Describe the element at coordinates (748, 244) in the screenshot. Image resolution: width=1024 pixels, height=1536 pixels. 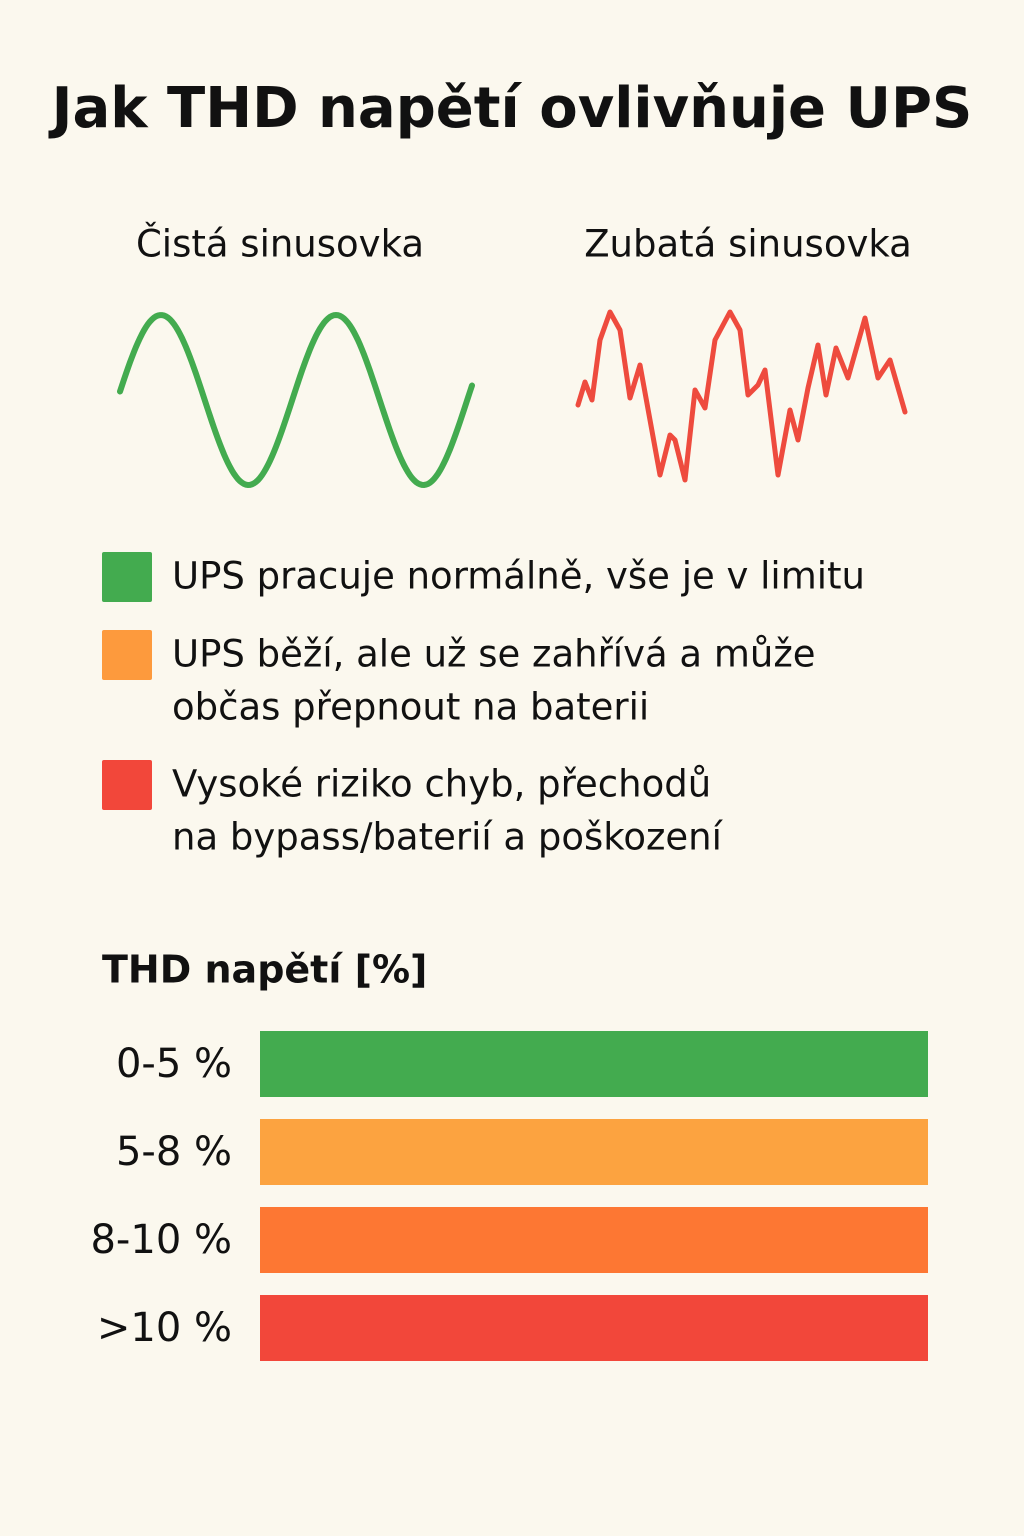
I see `wave-label: Zubatá sinusovka` at that location.